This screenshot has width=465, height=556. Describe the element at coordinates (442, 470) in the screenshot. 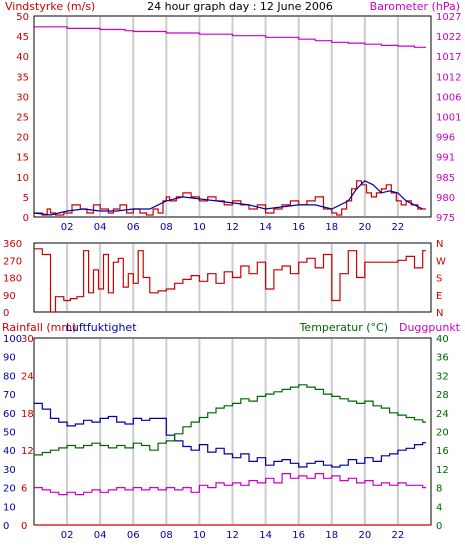

I see `temperature-y-tick-label: 12` at that location.